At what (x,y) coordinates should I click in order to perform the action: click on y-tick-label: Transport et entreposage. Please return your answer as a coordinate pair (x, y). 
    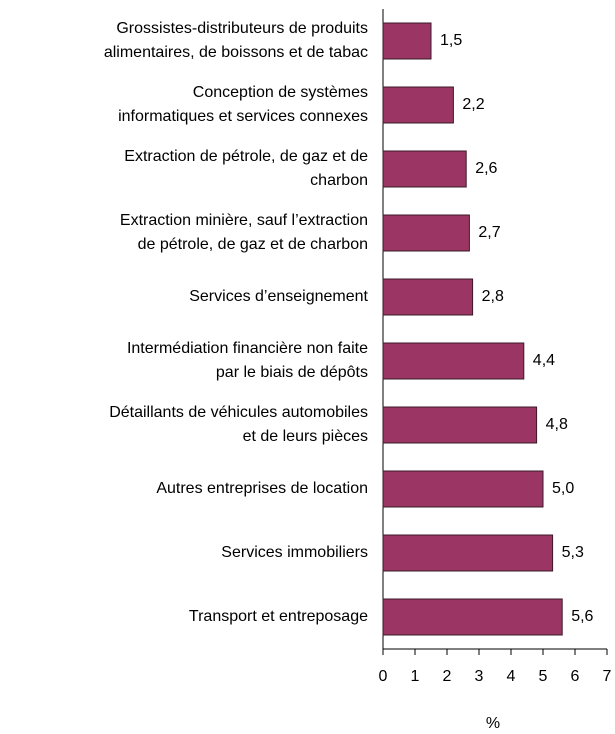
    Looking at the image, I should click on (278, 616).